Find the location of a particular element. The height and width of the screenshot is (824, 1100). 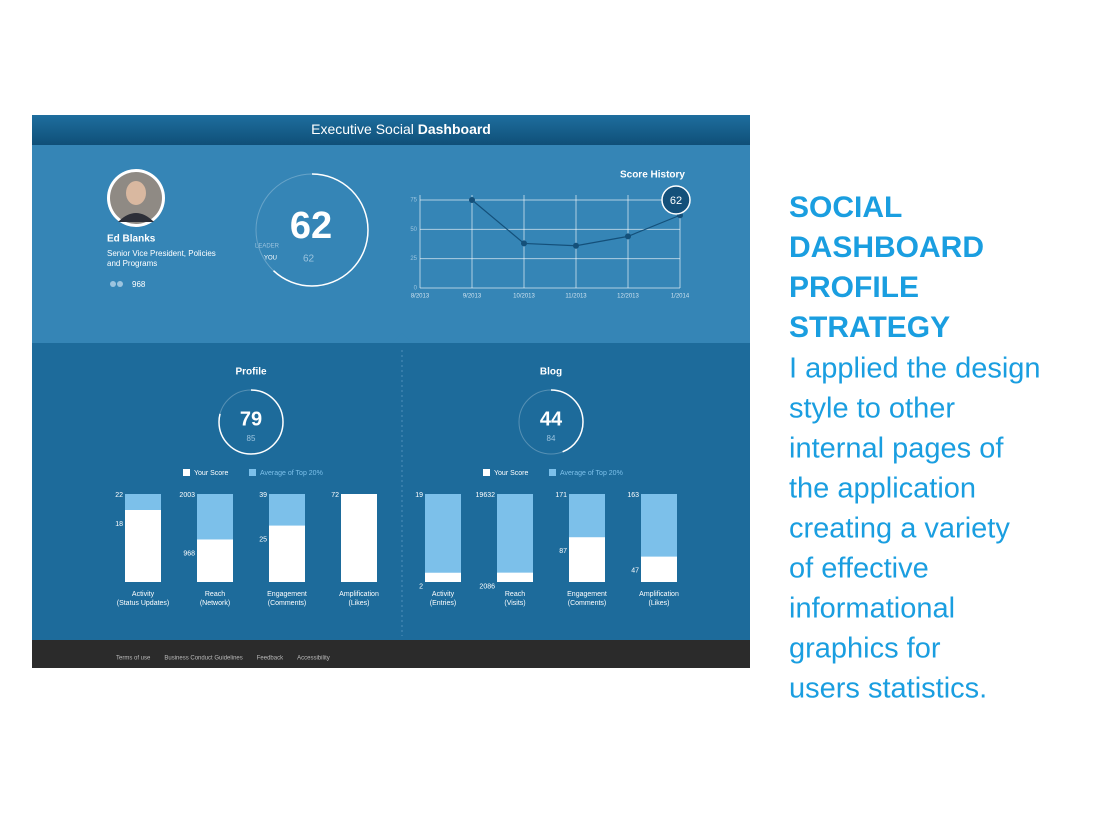

bar-sub: (Network) is located at coordinates (215, 603).